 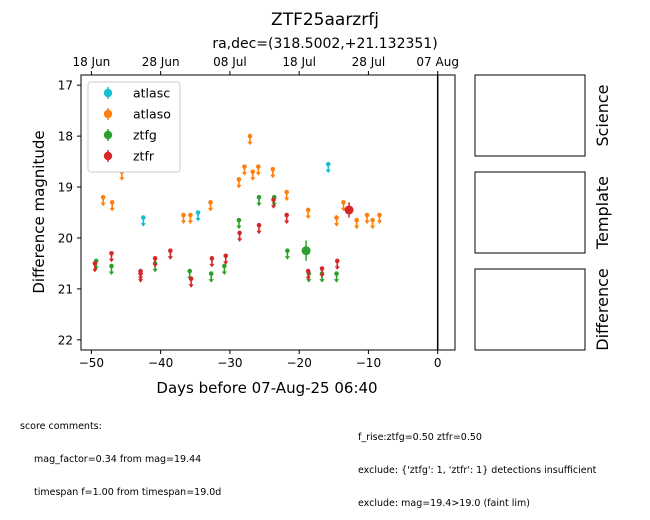 I want to click on y-tick-label: 22, so click(x=65, y=340).